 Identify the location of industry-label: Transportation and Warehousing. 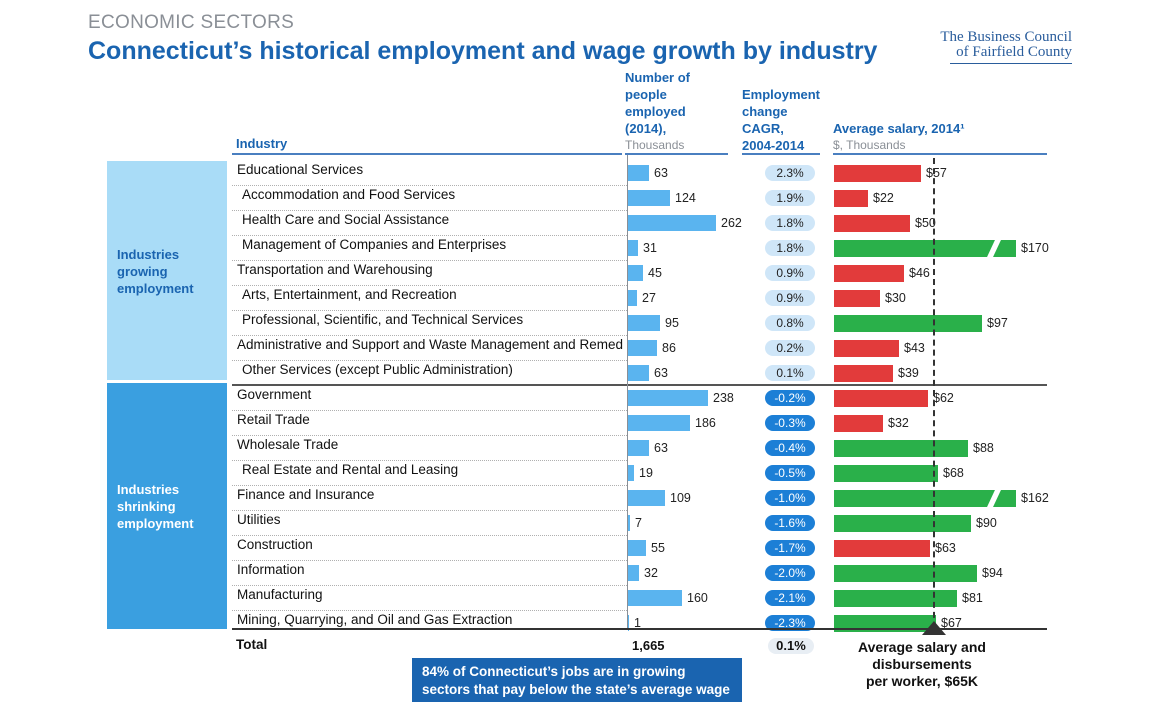
(335, 269).